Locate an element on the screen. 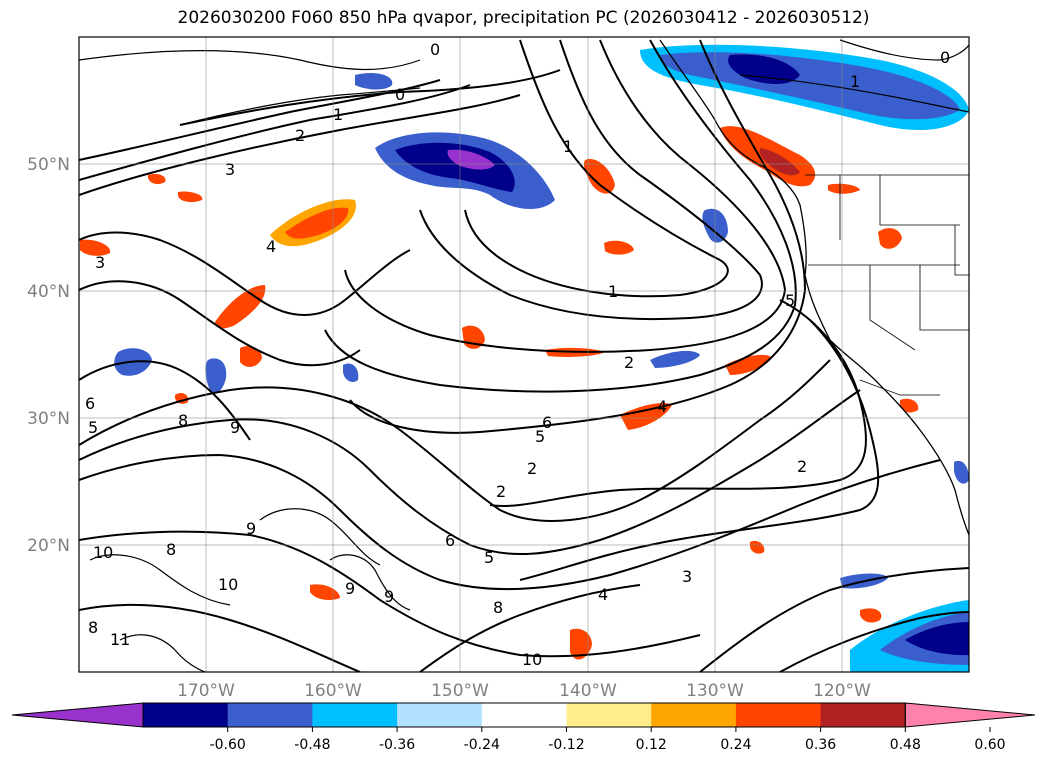 This screenshot has height=765, width=1047. lat-tick-label: 20°N is located at coordinates (48, 546).